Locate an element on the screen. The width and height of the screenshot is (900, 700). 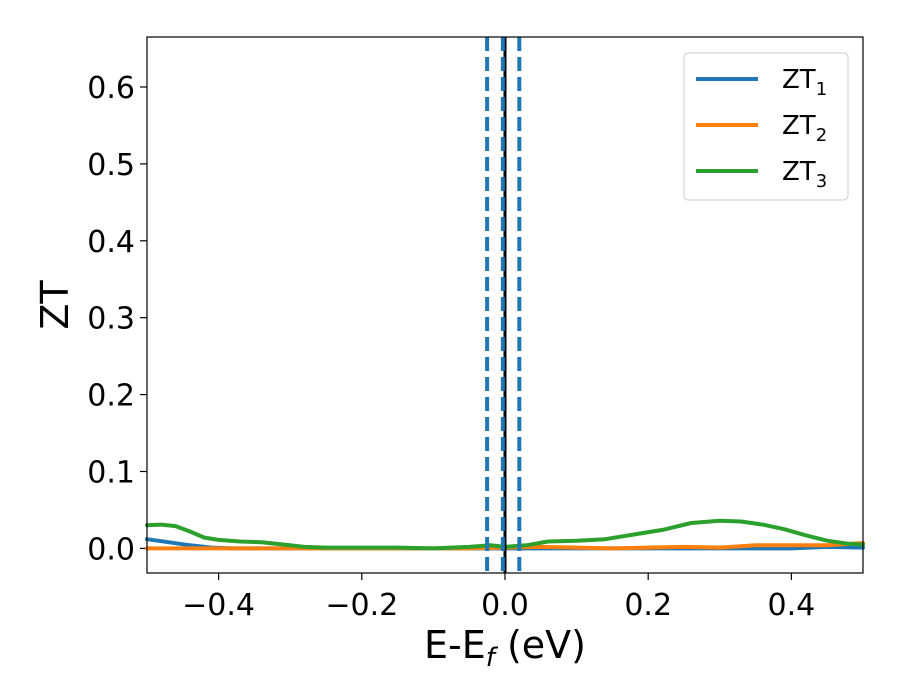
legend-label: ZT2 is located at coordinates (804, 128).